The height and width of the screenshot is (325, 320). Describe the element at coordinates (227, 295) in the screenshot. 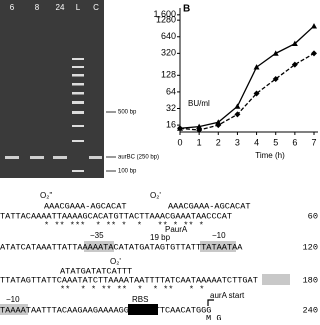

I see `start-label: aurA start` at that location.